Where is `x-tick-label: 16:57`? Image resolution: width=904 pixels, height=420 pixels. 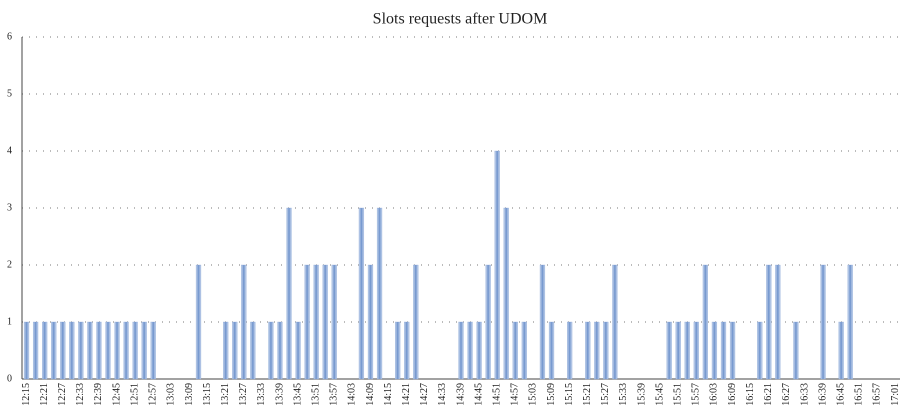 x-tick-label: 16:57 is located at coordinates (877, 394).